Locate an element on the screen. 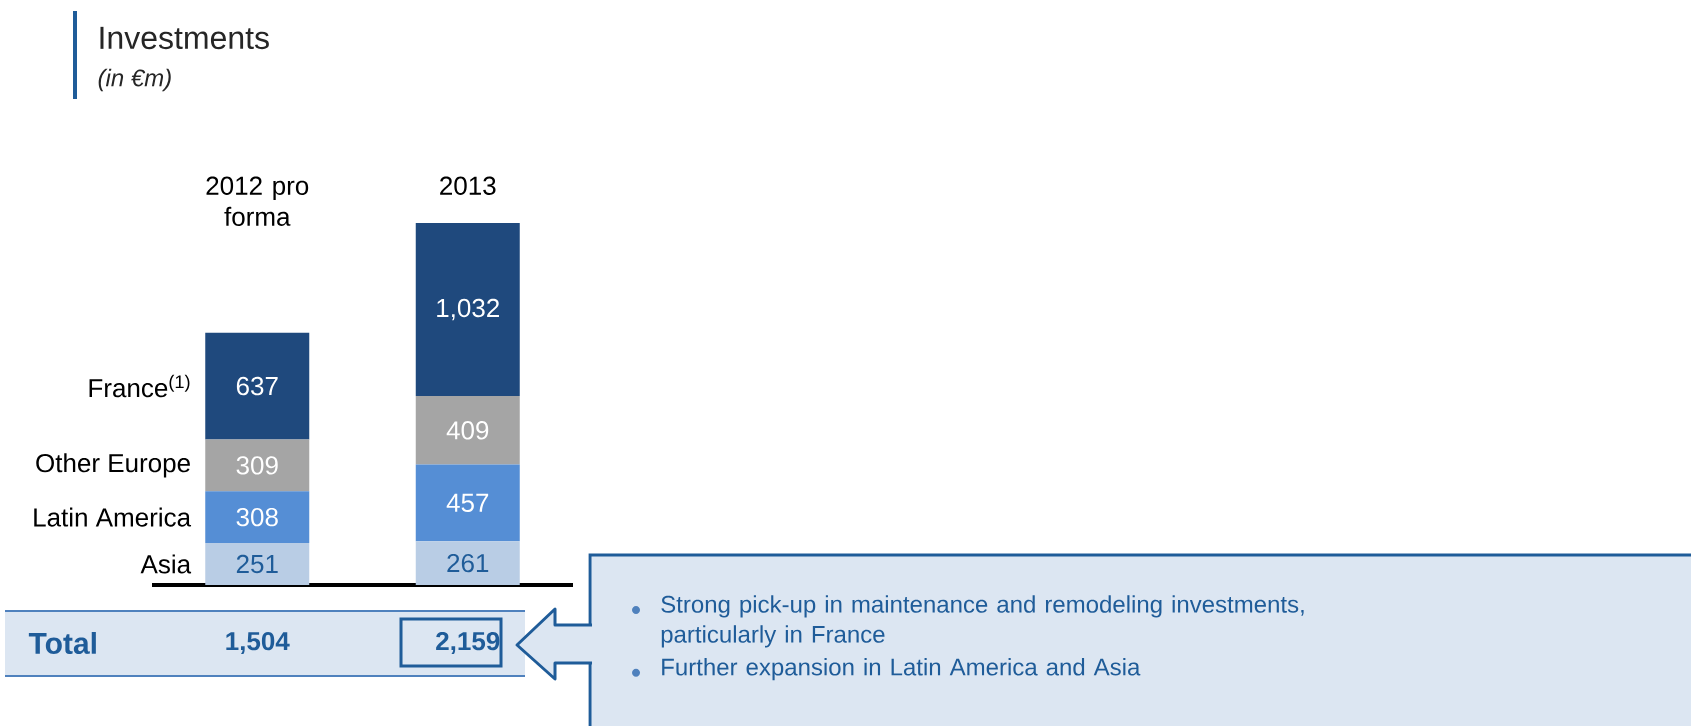 This screenshot has width=1691, height=726. data-label: 637 is located at coordinates (257, 386).